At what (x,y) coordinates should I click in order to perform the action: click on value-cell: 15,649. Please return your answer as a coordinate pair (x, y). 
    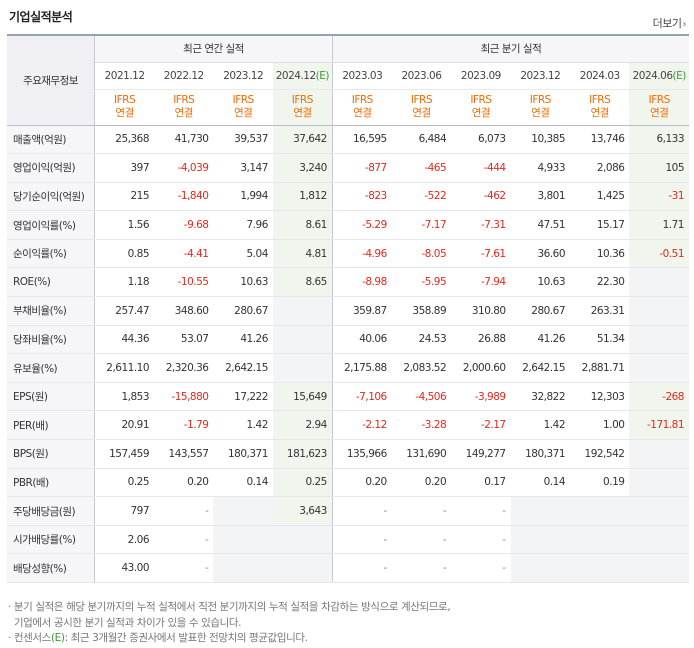
    Looking at the image, I should click on (302, 396).